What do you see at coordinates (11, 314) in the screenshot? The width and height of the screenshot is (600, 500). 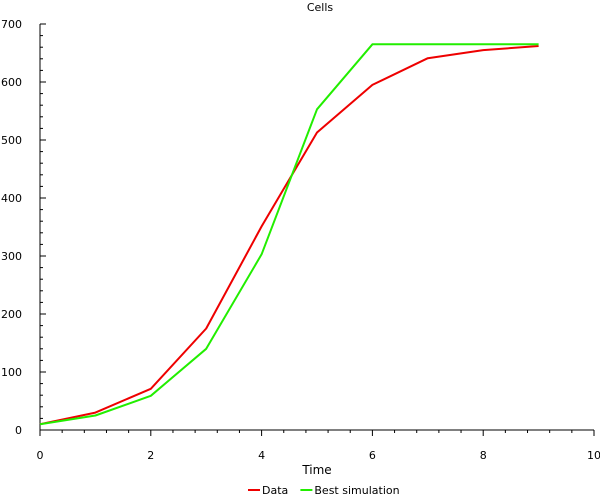 I see `y-tick-label: 200` at bounding box center [11, 314].